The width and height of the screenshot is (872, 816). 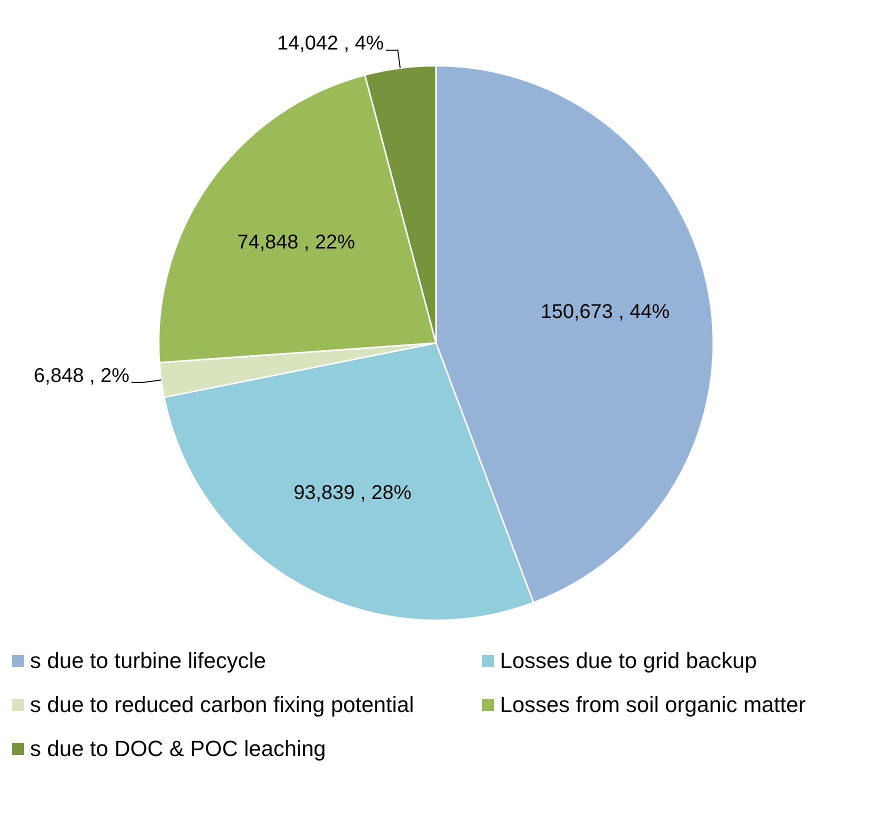 What do you see at coordinates (222, 705) in the screenshot?
I see `legend-label: s due to reduced carbon fixing potential` at bounding box center [222, 705].